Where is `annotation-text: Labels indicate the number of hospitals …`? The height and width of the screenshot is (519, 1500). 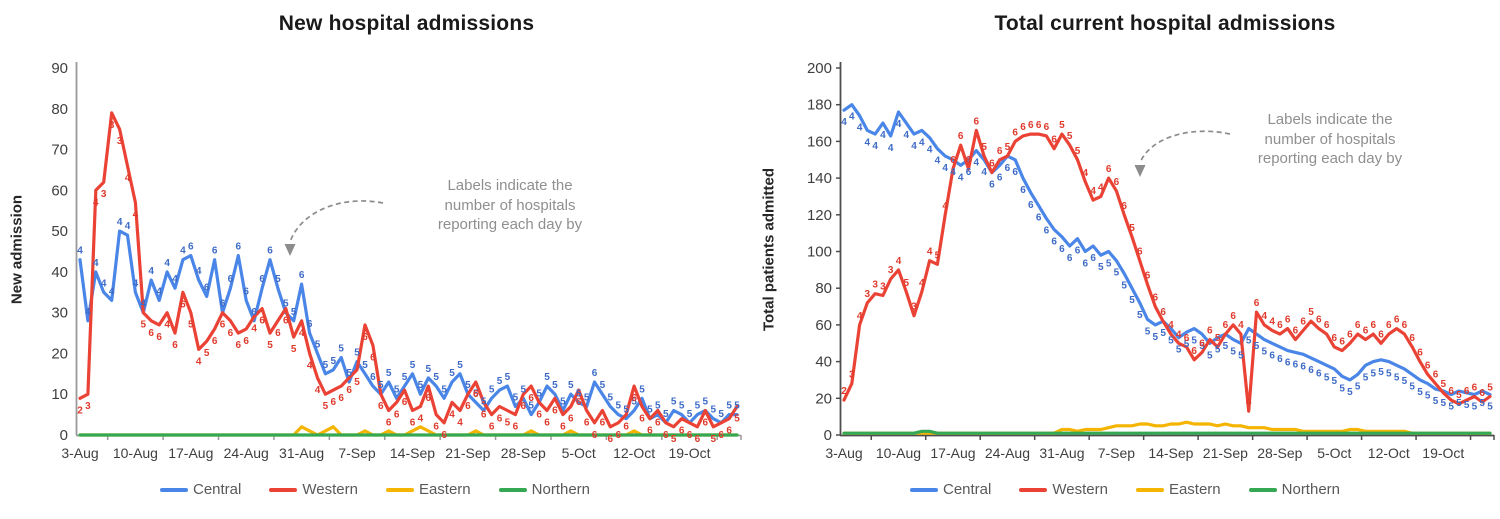
annotation-text: Labels indicate the number of hospitals … is located at coordinates (510, 205).